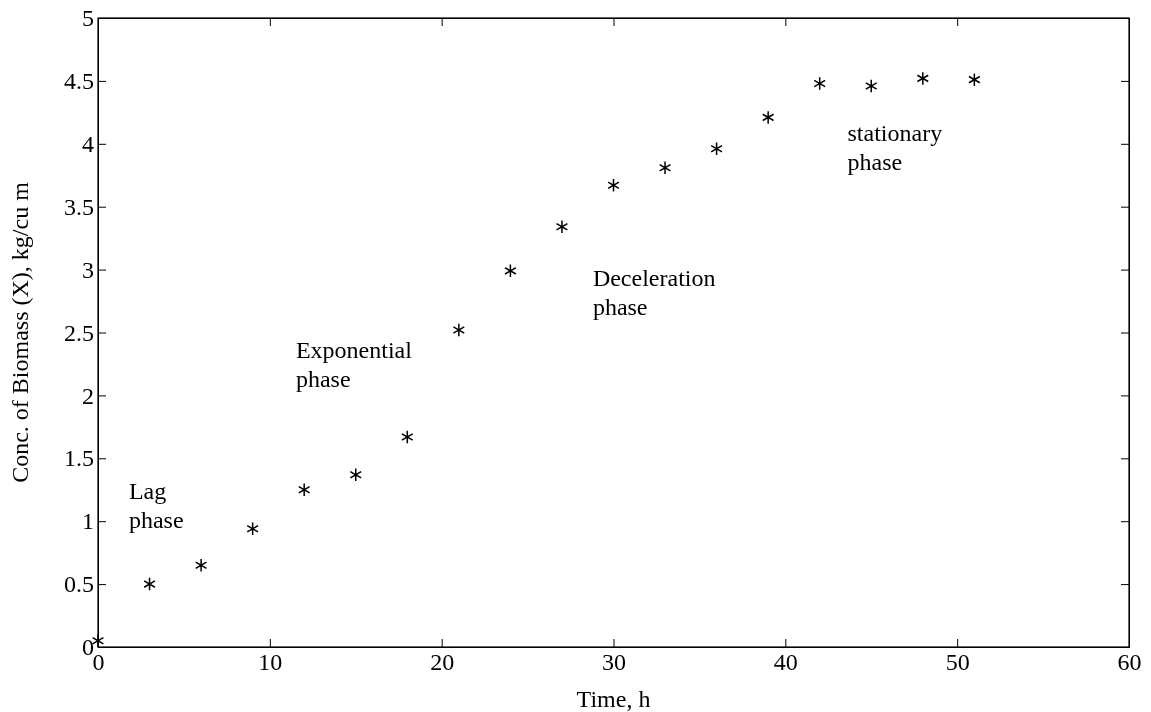  What do you see at coordinates (88, 269) in the screenshot?
I see `y-tick-label: 3` at bounding box center [88, 269].